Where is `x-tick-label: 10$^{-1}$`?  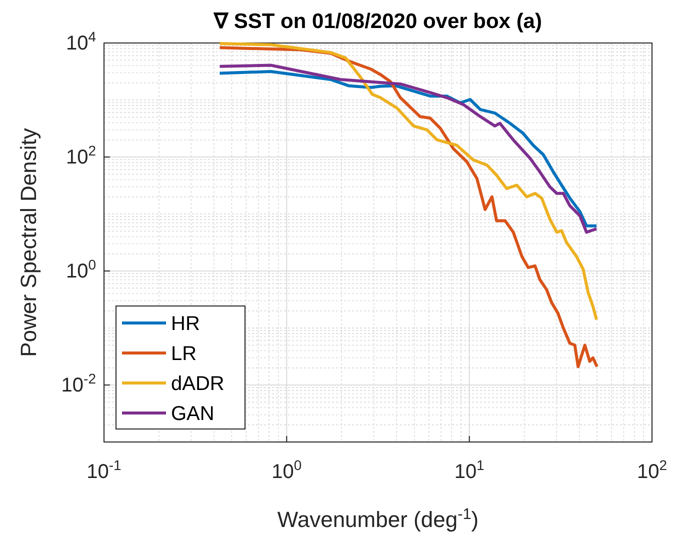 x-tick-label: 10$^{-1}$ is located at coordinates (104, 470).